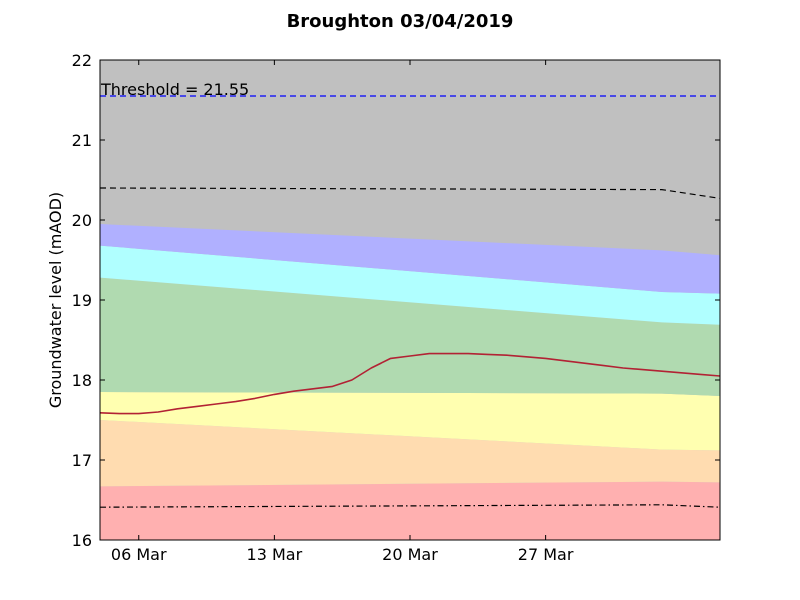 This screenshot has height=600, width=800. Describe the element at coordinates (275, 554) in the screenshot. I see `x-tick-label-13-Mar: 13 Mar` at that location.